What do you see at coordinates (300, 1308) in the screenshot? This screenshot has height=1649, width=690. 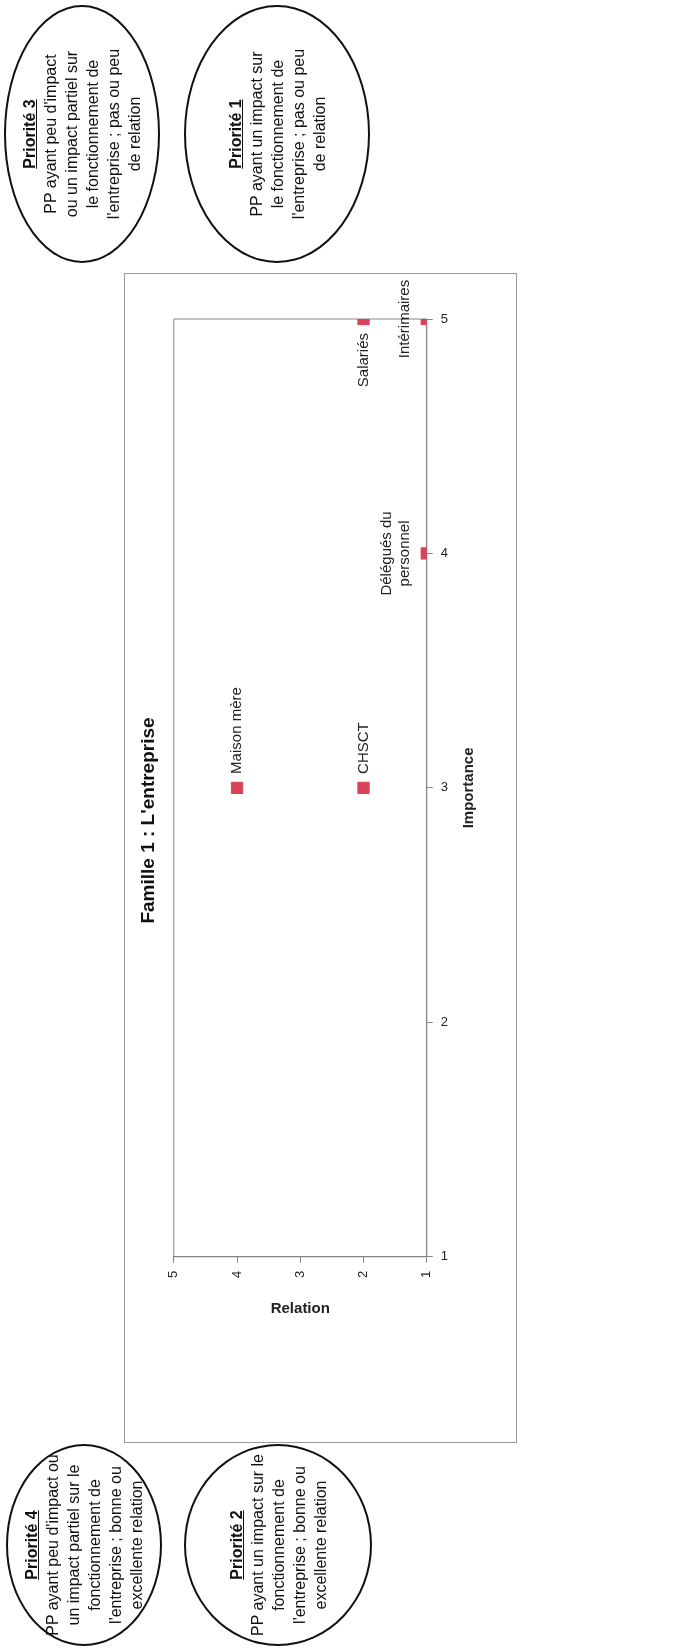 I see `x-axis-title: Relation` at bounding box center [300, 1308].